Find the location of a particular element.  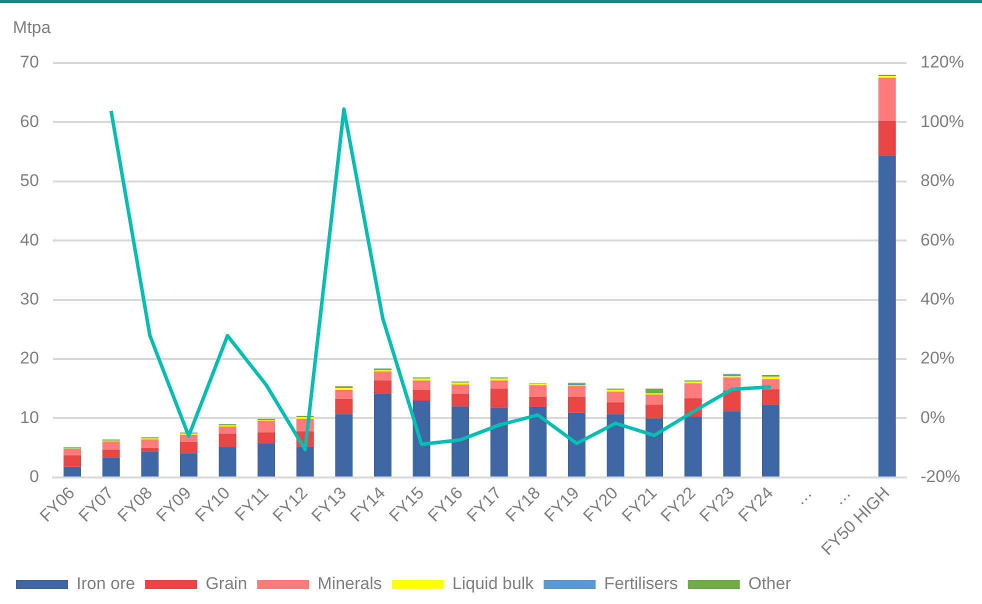

y2-tick-label: 40% is located at coordinates (937, 299).